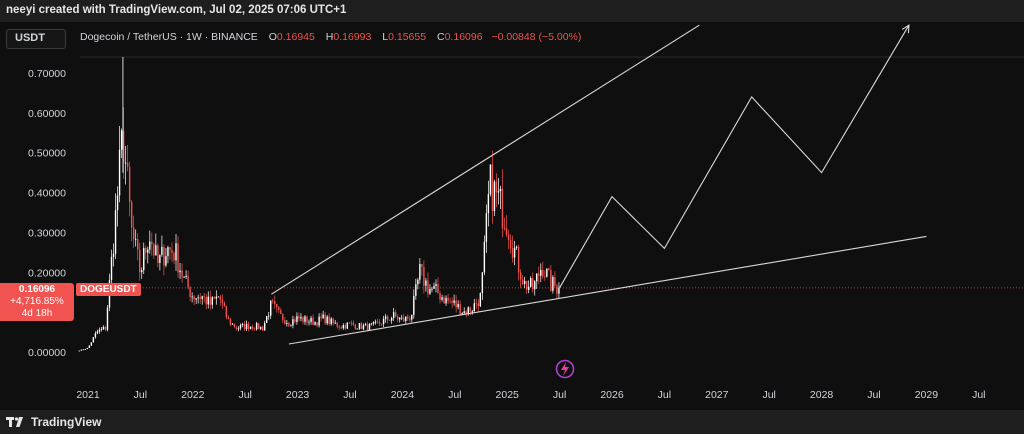 This screenshot has height=434, width=1024. I want to click on low-label: L, so click(385, 37).